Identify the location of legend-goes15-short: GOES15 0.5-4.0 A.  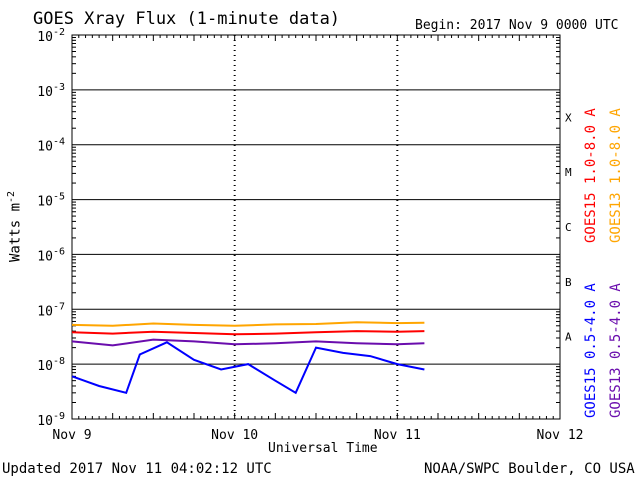
(591, 350).